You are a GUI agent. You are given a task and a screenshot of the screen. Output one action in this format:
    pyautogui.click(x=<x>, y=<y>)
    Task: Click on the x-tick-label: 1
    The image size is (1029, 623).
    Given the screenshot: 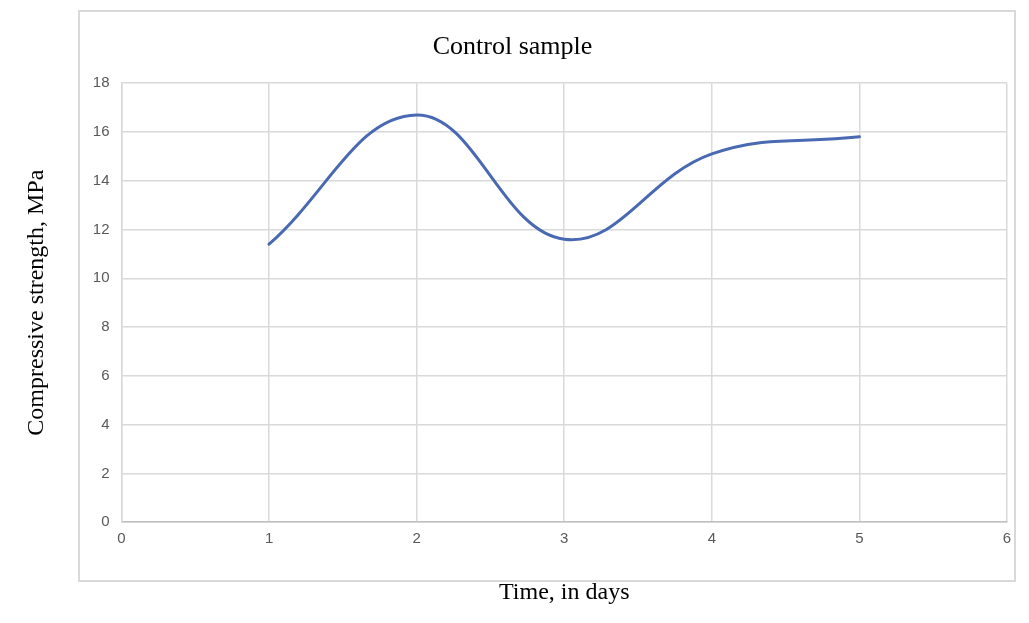 What is the action you would take?
    pyautogui.click(x=269, y=538)
    